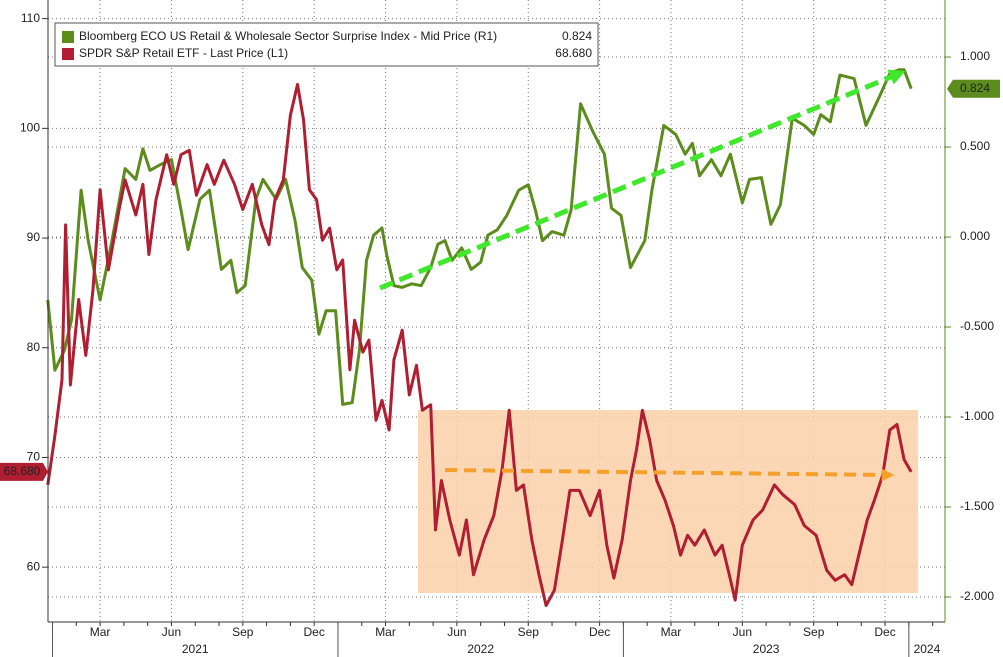 This screenshot has height=657, width=1003. Describe the element at coordinates (766, 649) in the screenshot. I see `year-label: 2023` at that location.